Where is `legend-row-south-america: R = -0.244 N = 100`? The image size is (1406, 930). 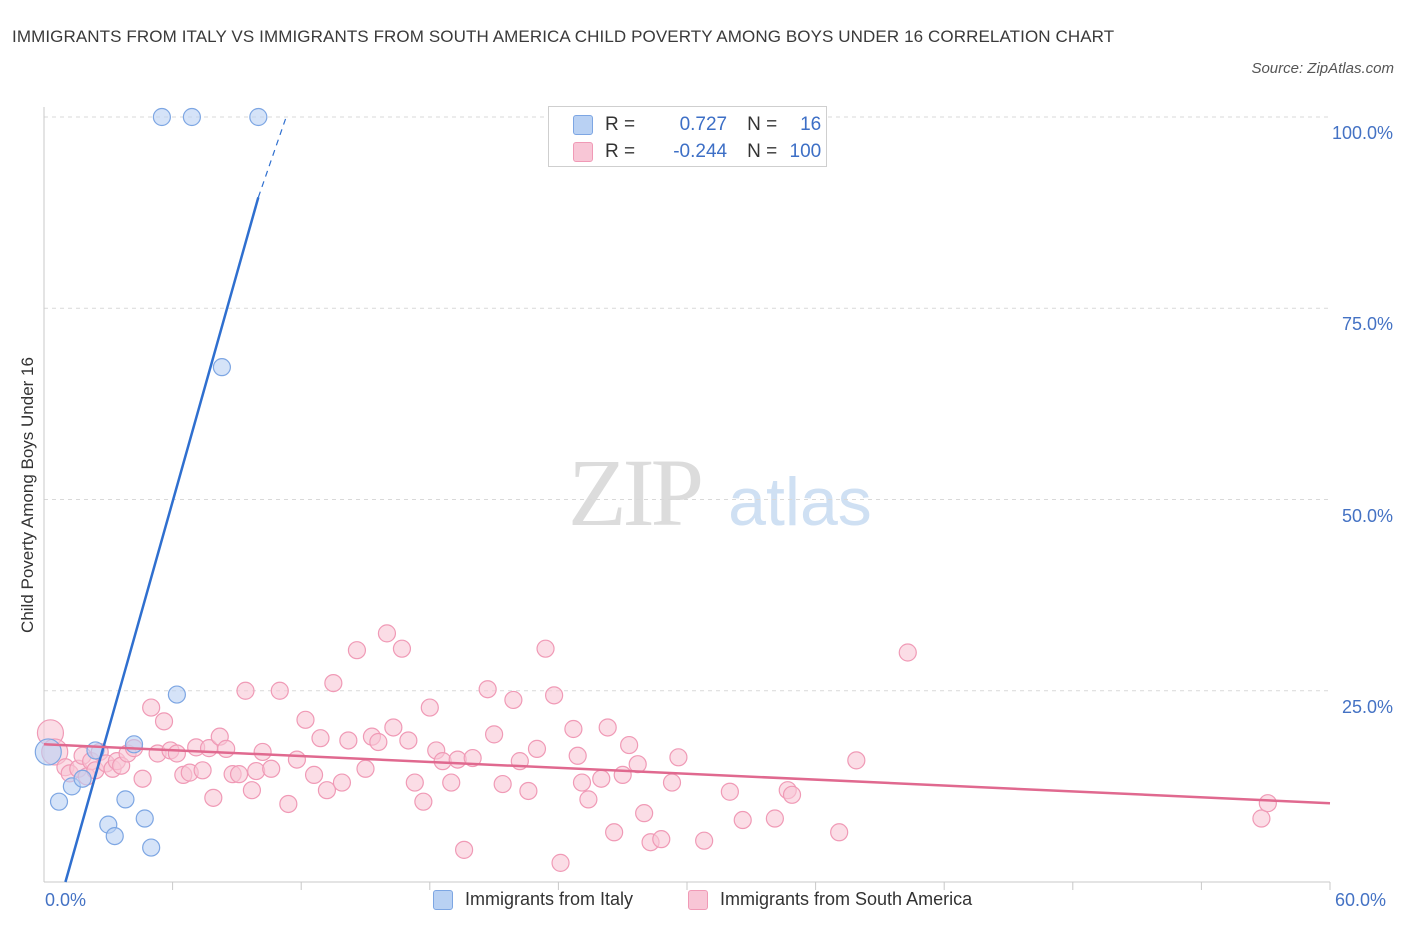
legend-row-south-america: R = -0.244 N = 100 is located at coordinates (697, 152).